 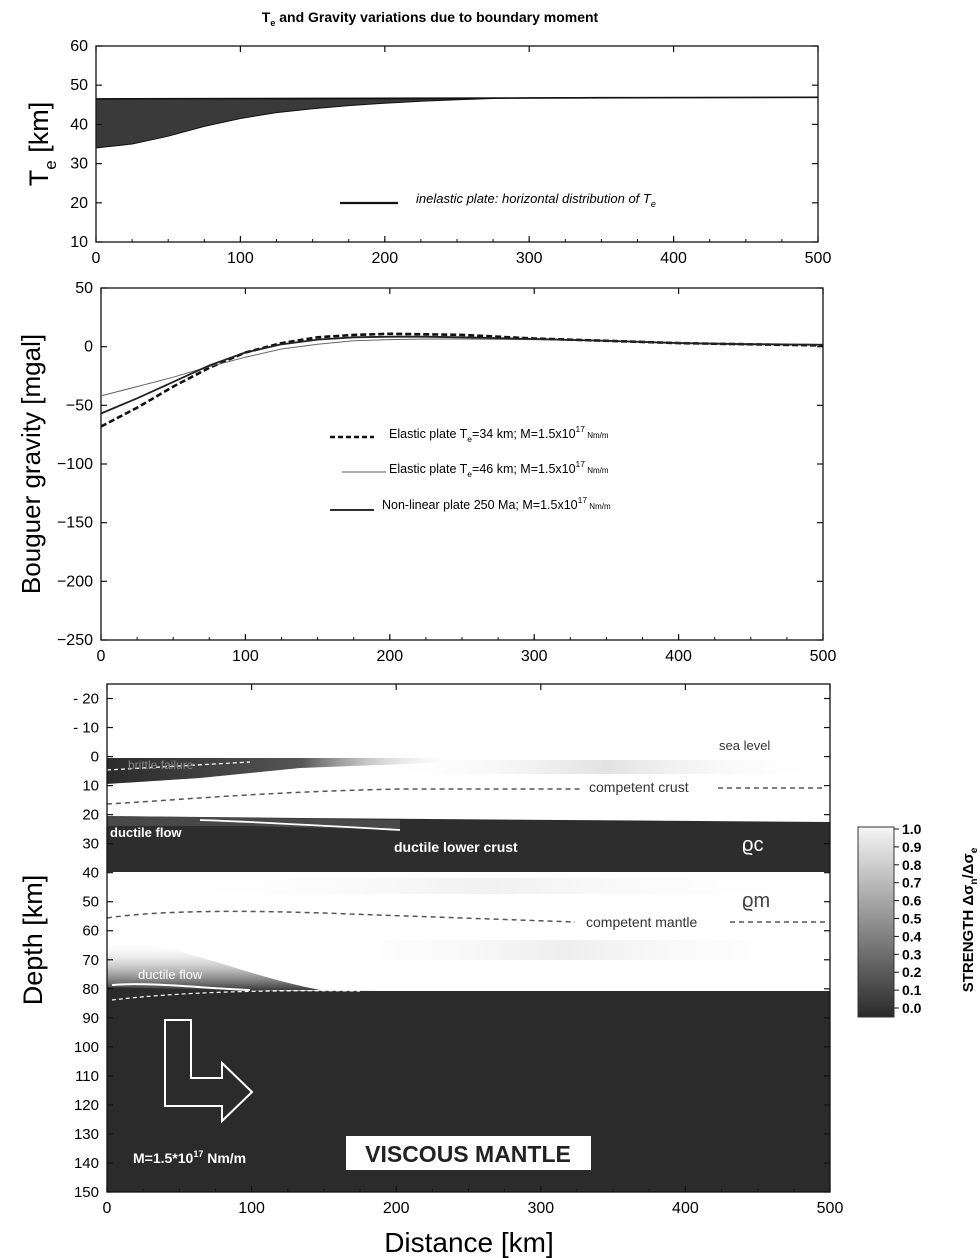 I want to click on y-tick-label: 90, so click(x=90, y=1018).